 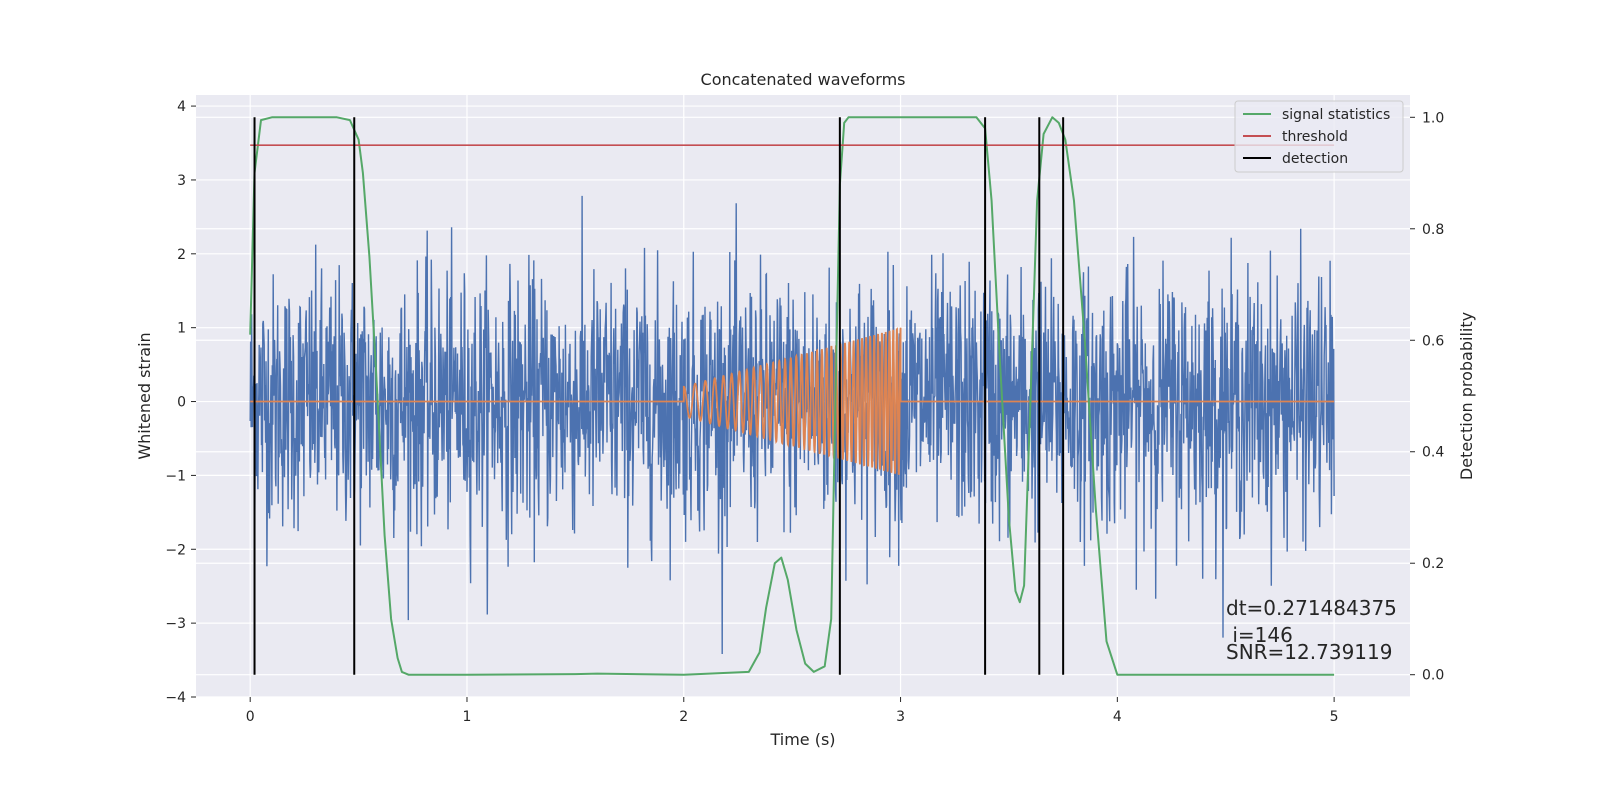 What do you see at coordinates (175, 550) in the screenshot?
I see `y-tick-label: −2` at bounding box center [175, 550].